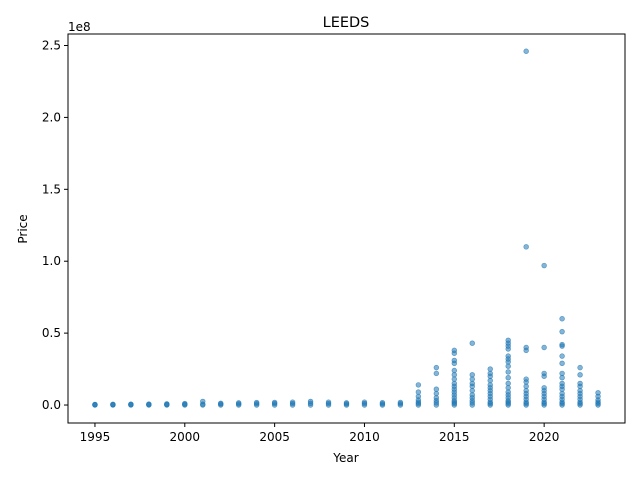 This screenshot has width=640, height=480. I want to click on x-tick-label: 2020, so click(544, 437).